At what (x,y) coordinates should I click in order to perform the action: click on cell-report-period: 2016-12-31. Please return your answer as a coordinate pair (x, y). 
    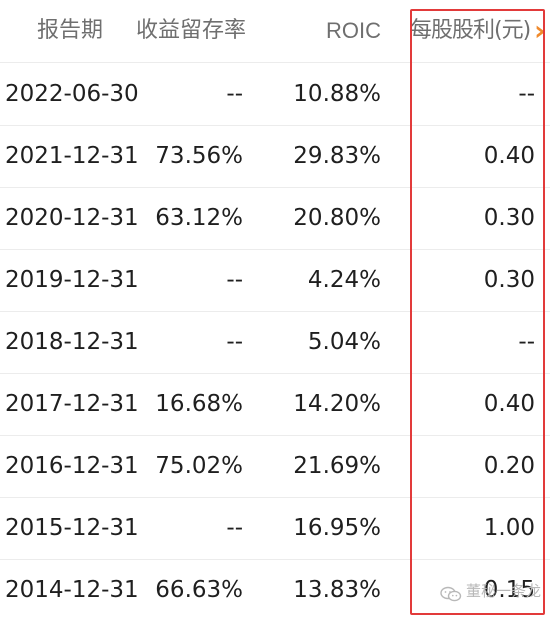
    Looking at the image, I should click on (72, 466).